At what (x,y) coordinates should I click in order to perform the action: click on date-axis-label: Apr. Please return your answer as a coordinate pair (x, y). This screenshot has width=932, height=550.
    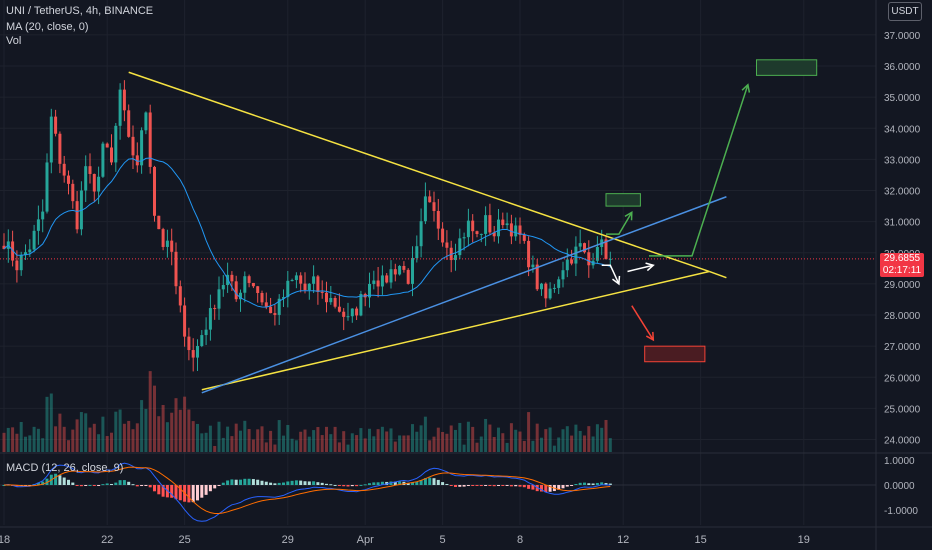
    Looking at the image, I should click on (365, 540).